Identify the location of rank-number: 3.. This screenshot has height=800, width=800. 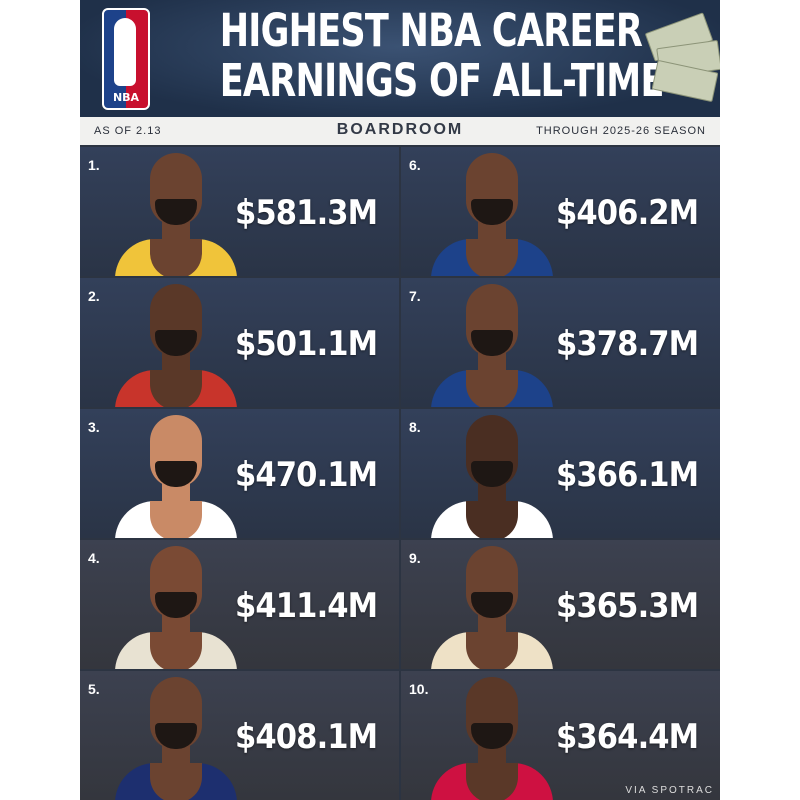
(94, 427).